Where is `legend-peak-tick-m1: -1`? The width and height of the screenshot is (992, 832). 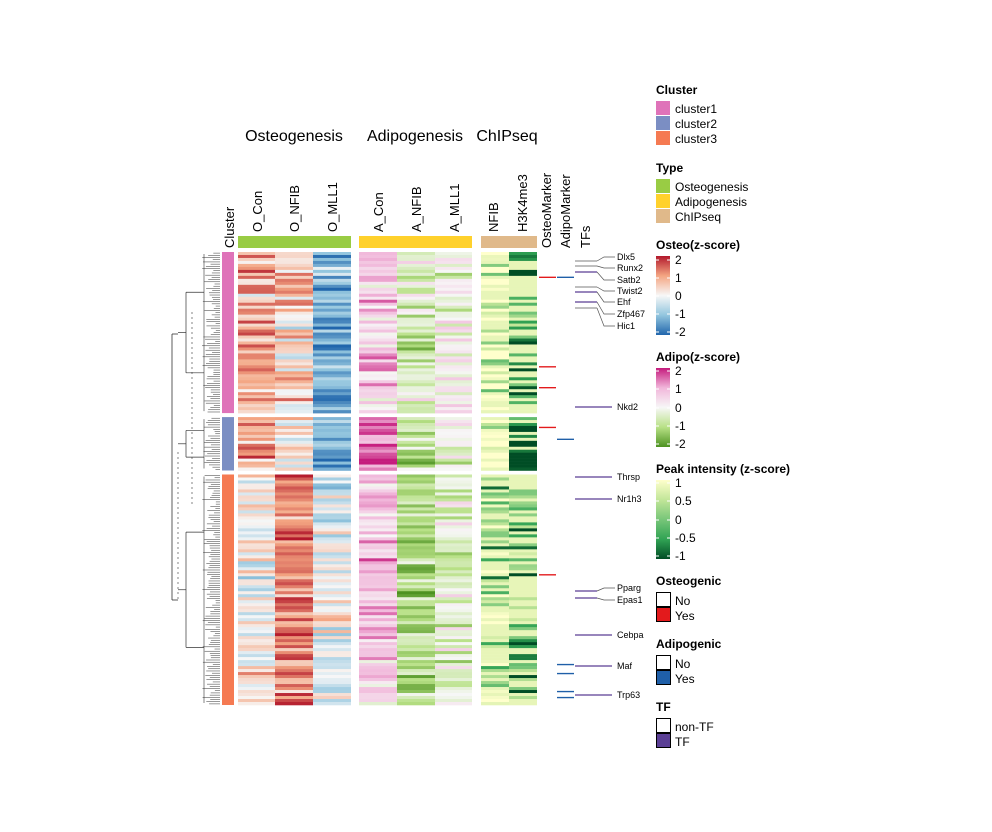 legend-peak-tick-m1: -1 is located at coordinates (680, 556).